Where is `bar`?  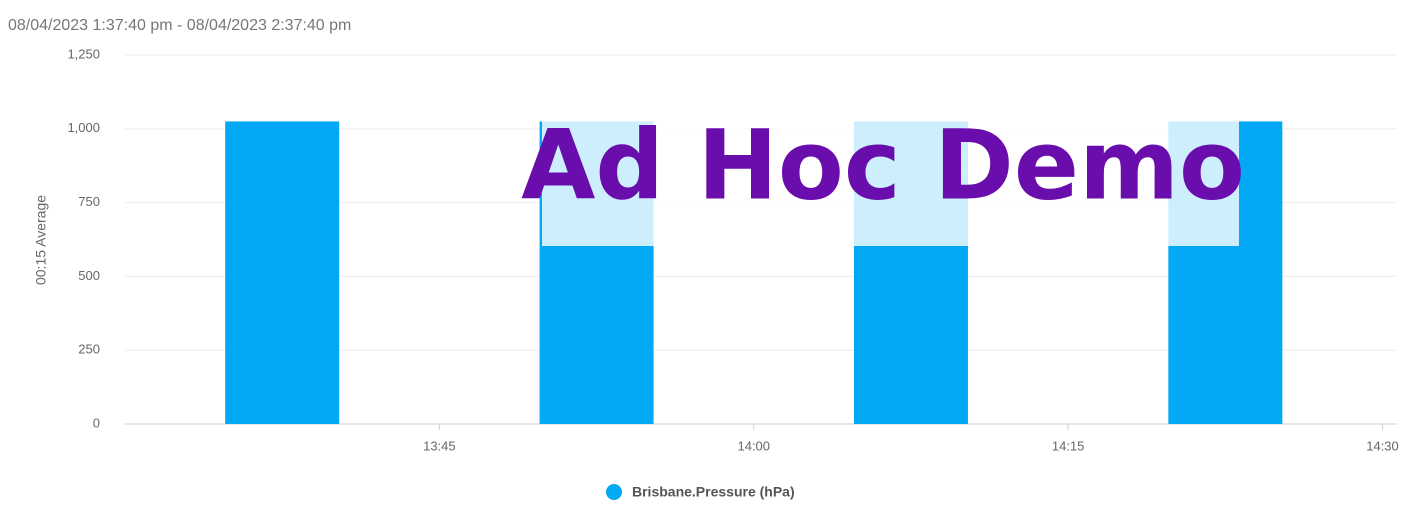 bar is located at coordinates (282, 273).